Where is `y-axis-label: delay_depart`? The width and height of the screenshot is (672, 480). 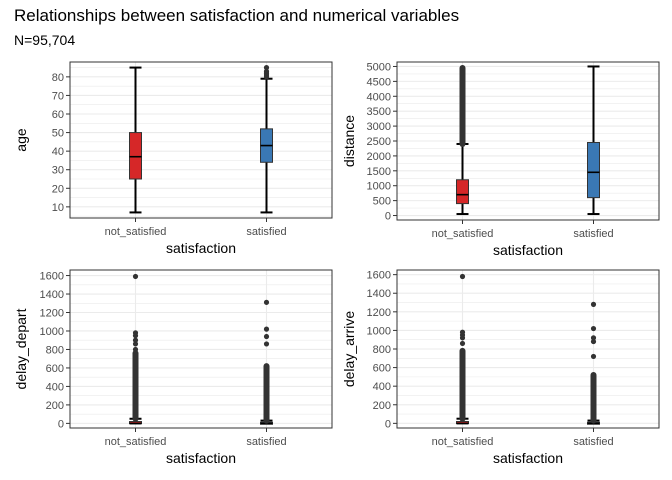 y-axis-label: delay_depart is located at coordinates (21, 348).